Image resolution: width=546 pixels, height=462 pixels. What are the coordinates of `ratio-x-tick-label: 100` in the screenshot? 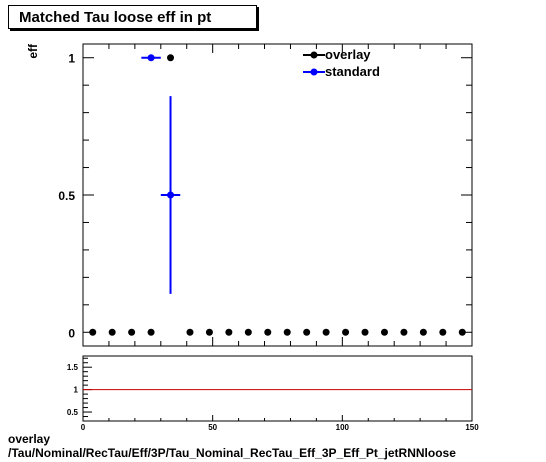 It's located at (343, 426).